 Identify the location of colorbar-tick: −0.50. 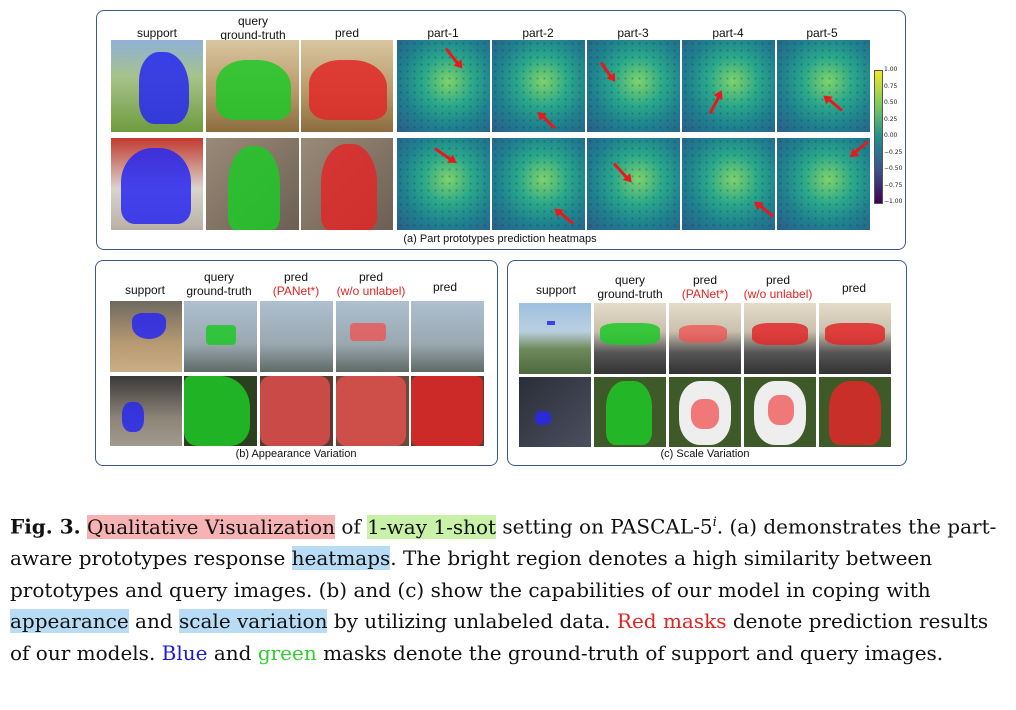
(893, 168).